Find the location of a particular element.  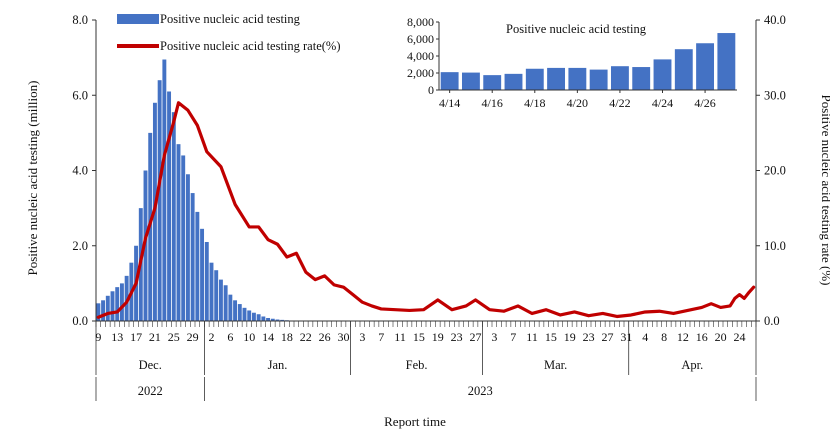

inset-x-tick-label: 4/18 is located at coordinates (534, 103).